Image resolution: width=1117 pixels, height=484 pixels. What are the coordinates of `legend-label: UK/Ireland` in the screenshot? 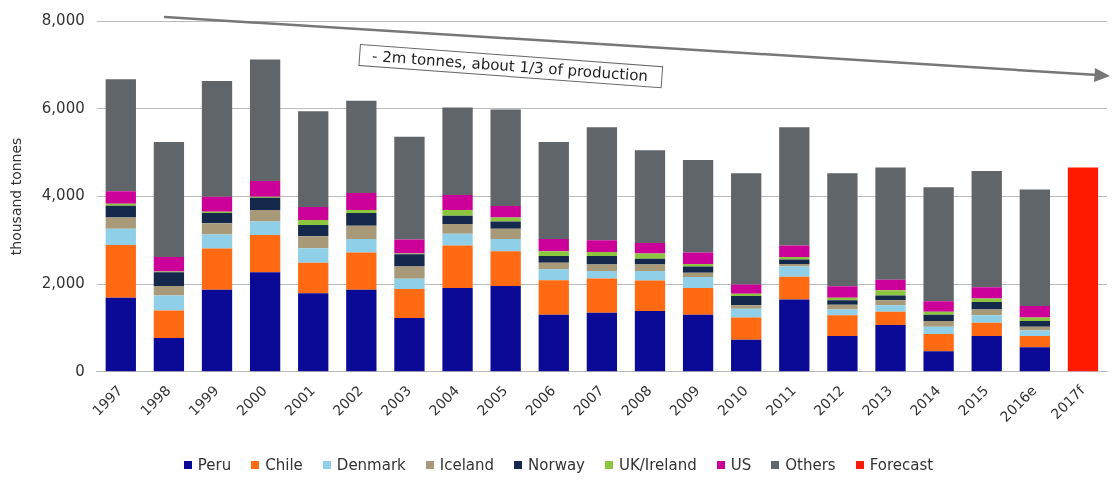 It's located at (657, 465).